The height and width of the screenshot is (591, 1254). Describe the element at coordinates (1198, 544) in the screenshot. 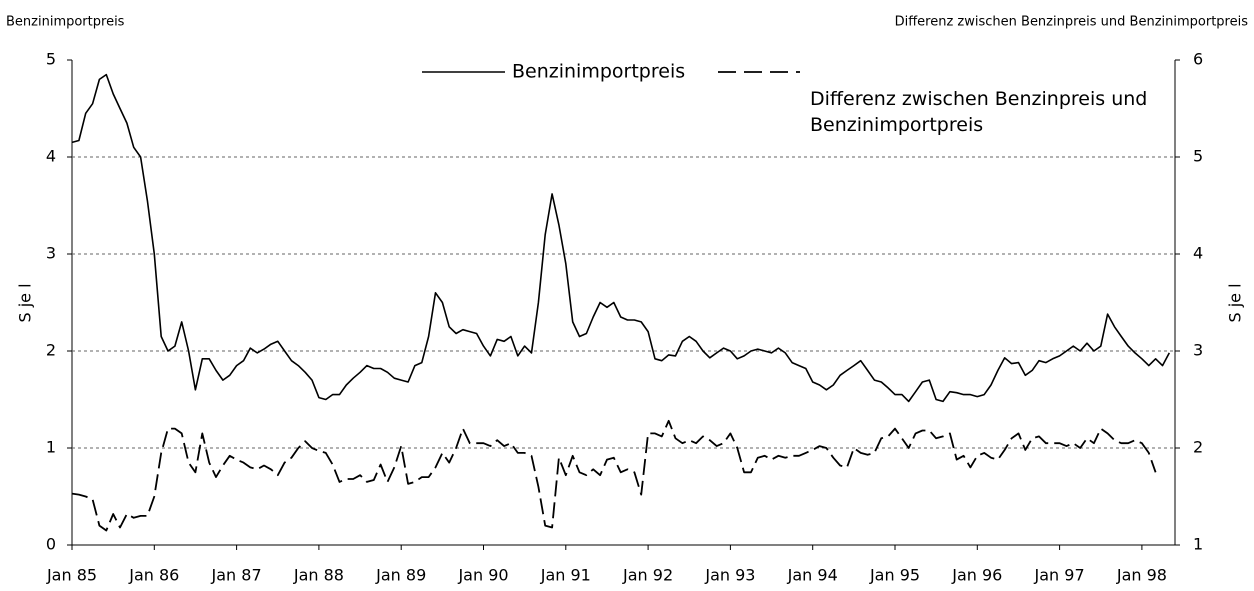

I see `y2-tick-label: 1` at that location.